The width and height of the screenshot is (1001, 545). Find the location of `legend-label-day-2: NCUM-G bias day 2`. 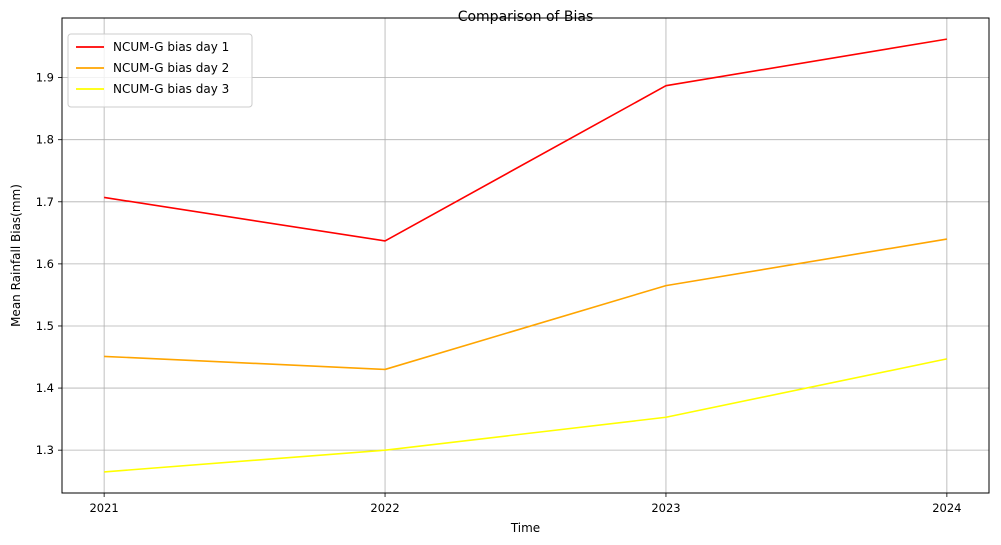

legend-label-day-2: NCUM-G bias day 2 is located at coordinates (171, 68).